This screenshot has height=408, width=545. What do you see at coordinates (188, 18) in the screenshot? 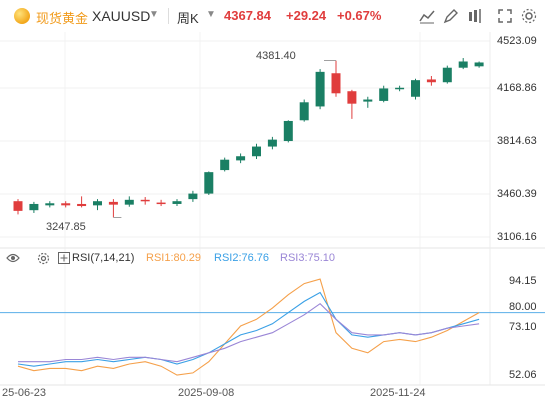
I see `period-select: 周K` at bounding box center [188, 18].